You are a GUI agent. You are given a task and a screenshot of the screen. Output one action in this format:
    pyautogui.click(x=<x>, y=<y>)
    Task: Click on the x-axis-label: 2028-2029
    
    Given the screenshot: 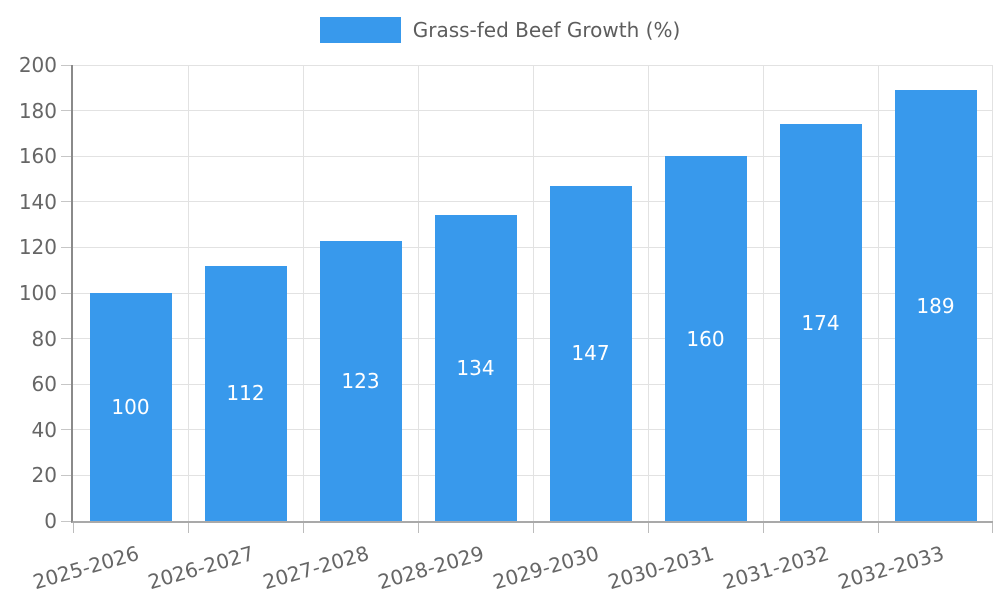 What is the action you would take?
    pyautogui.click(x=431, y=568)
    